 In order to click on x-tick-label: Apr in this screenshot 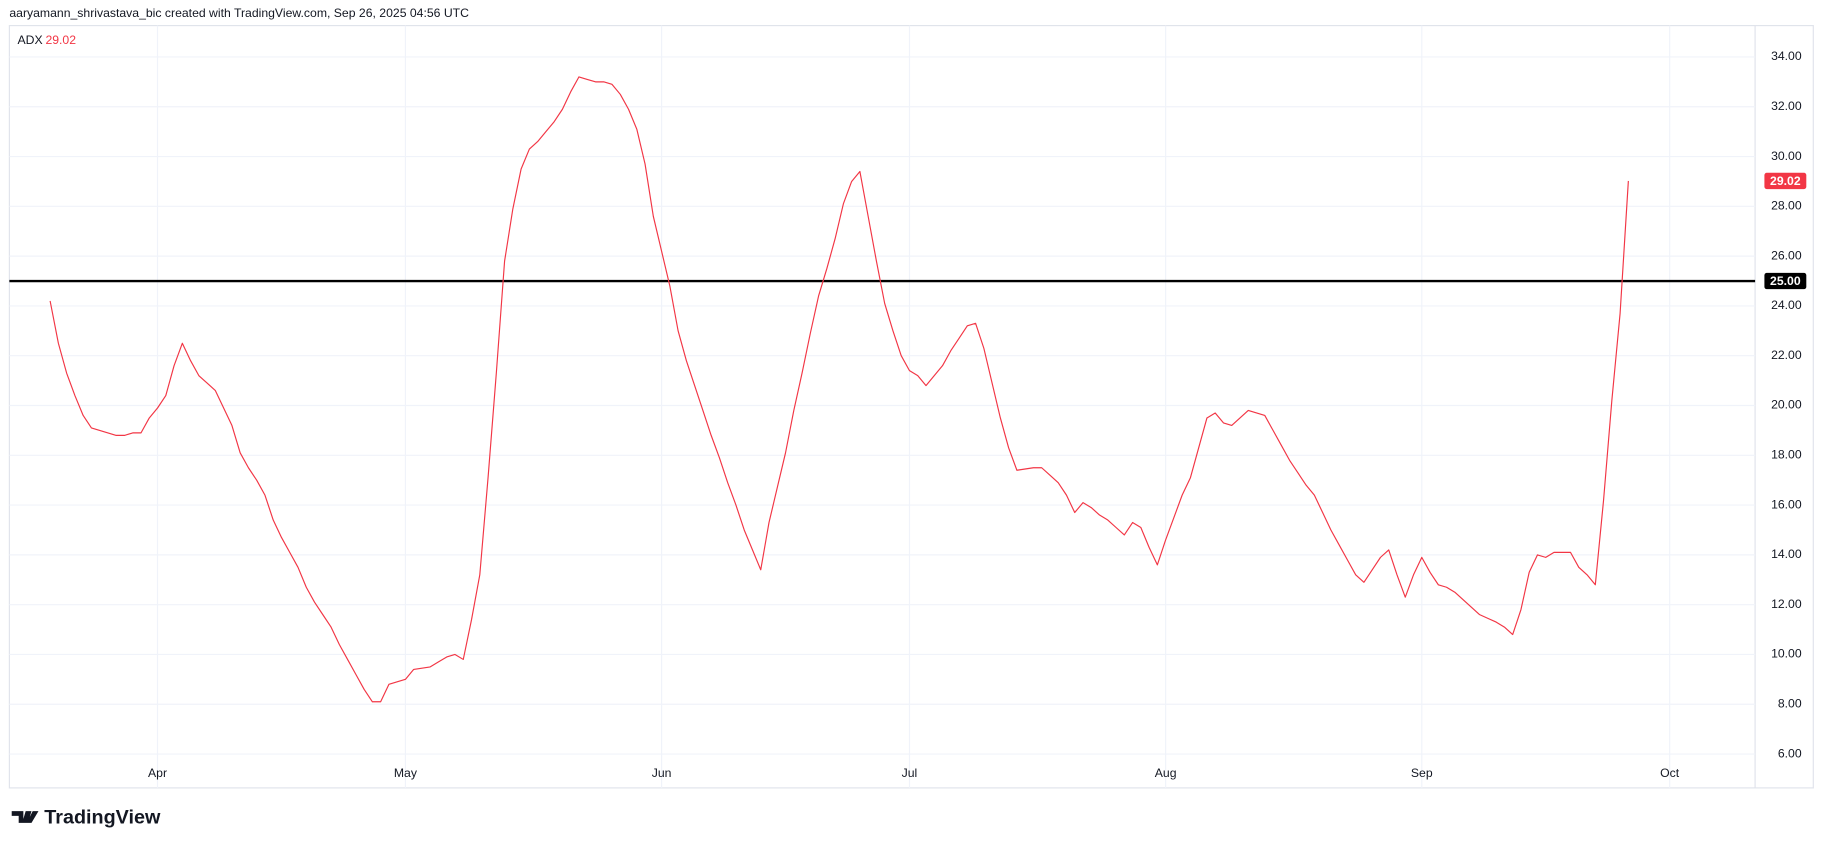, I will do `click(157, 773)`.